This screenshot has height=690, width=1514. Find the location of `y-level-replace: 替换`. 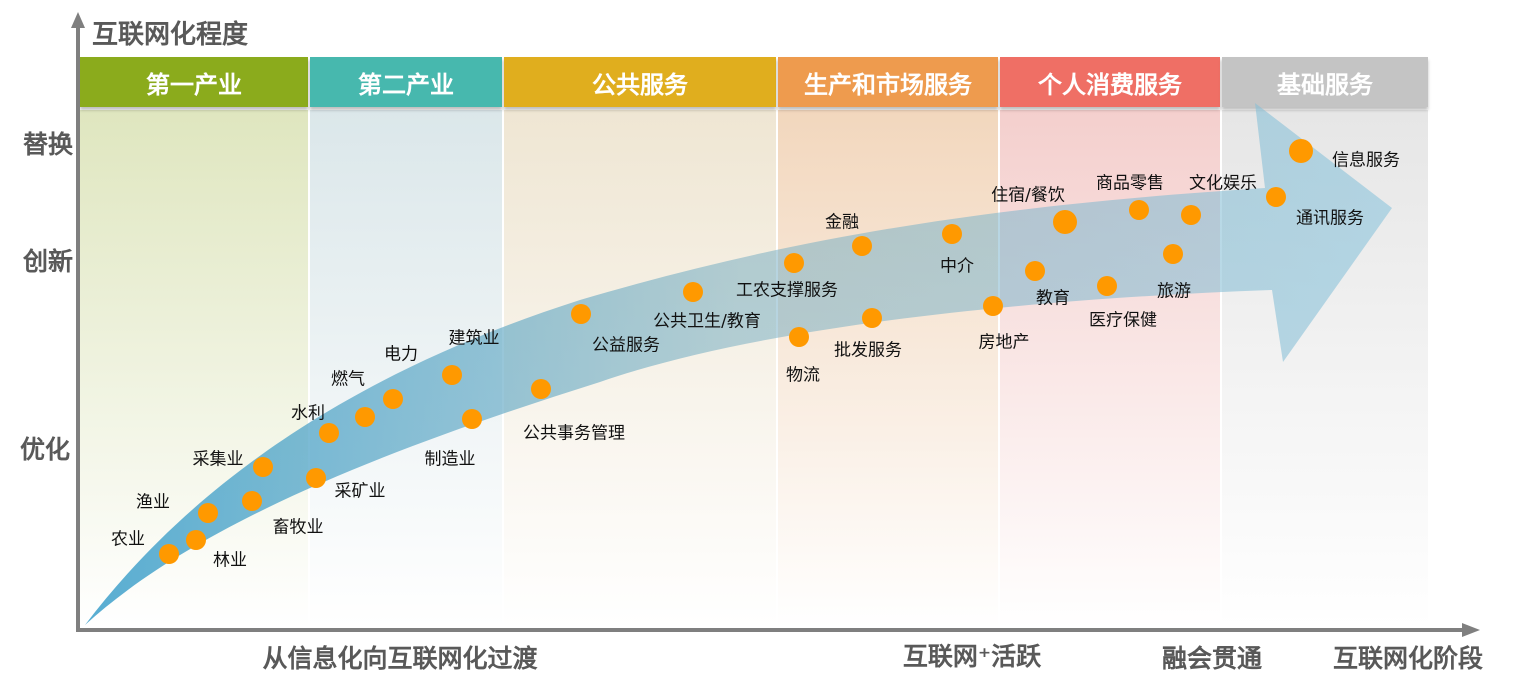

y-level-replace: 替换 is located at coordinates (48, 144).